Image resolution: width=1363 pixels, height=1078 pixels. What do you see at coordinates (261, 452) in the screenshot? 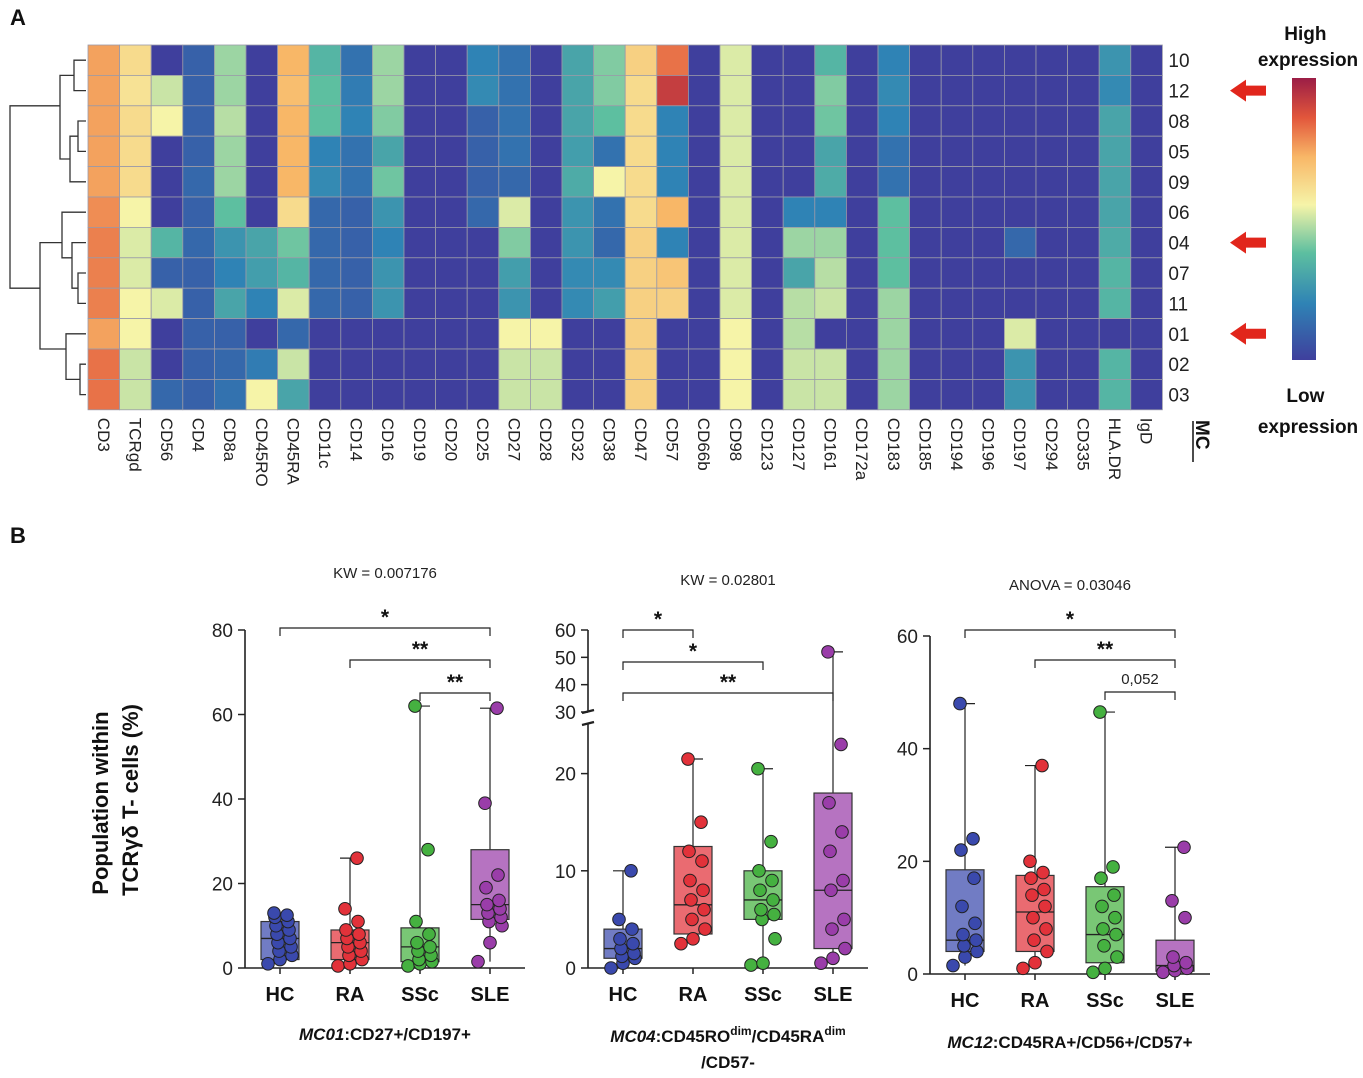
I see `heatmap-column-label: CD45RO` at bounding box center [261, 452].